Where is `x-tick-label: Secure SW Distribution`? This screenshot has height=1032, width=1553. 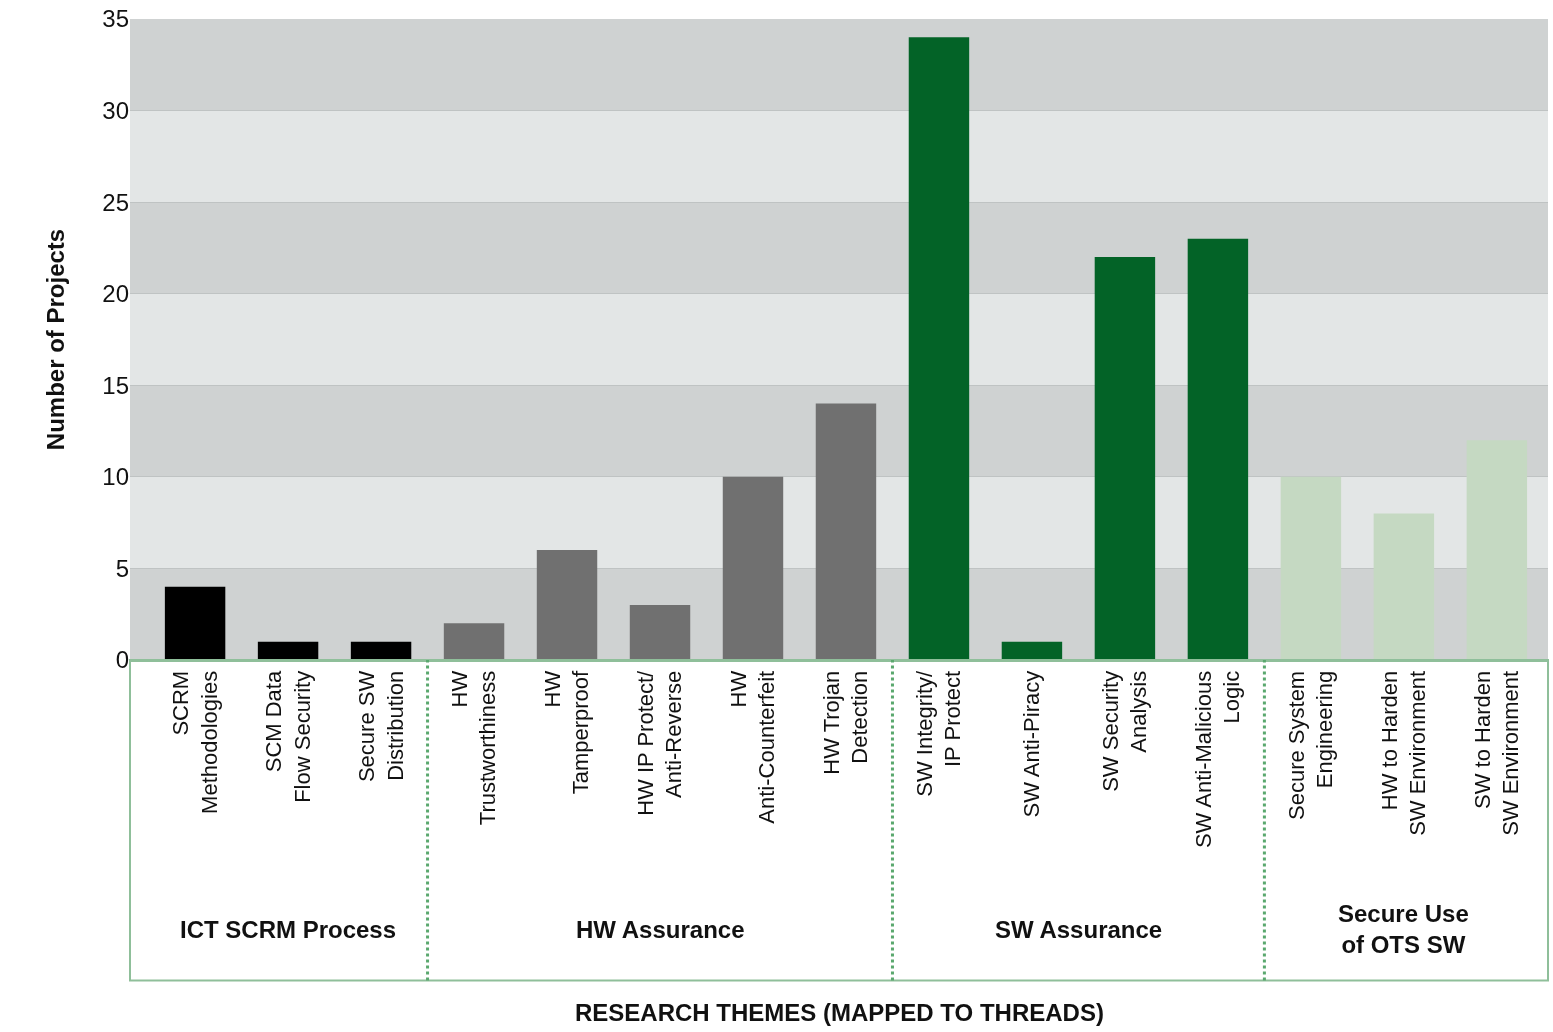
x-tick-label: Secure SW Distribution is located at coordinates (380, 726).